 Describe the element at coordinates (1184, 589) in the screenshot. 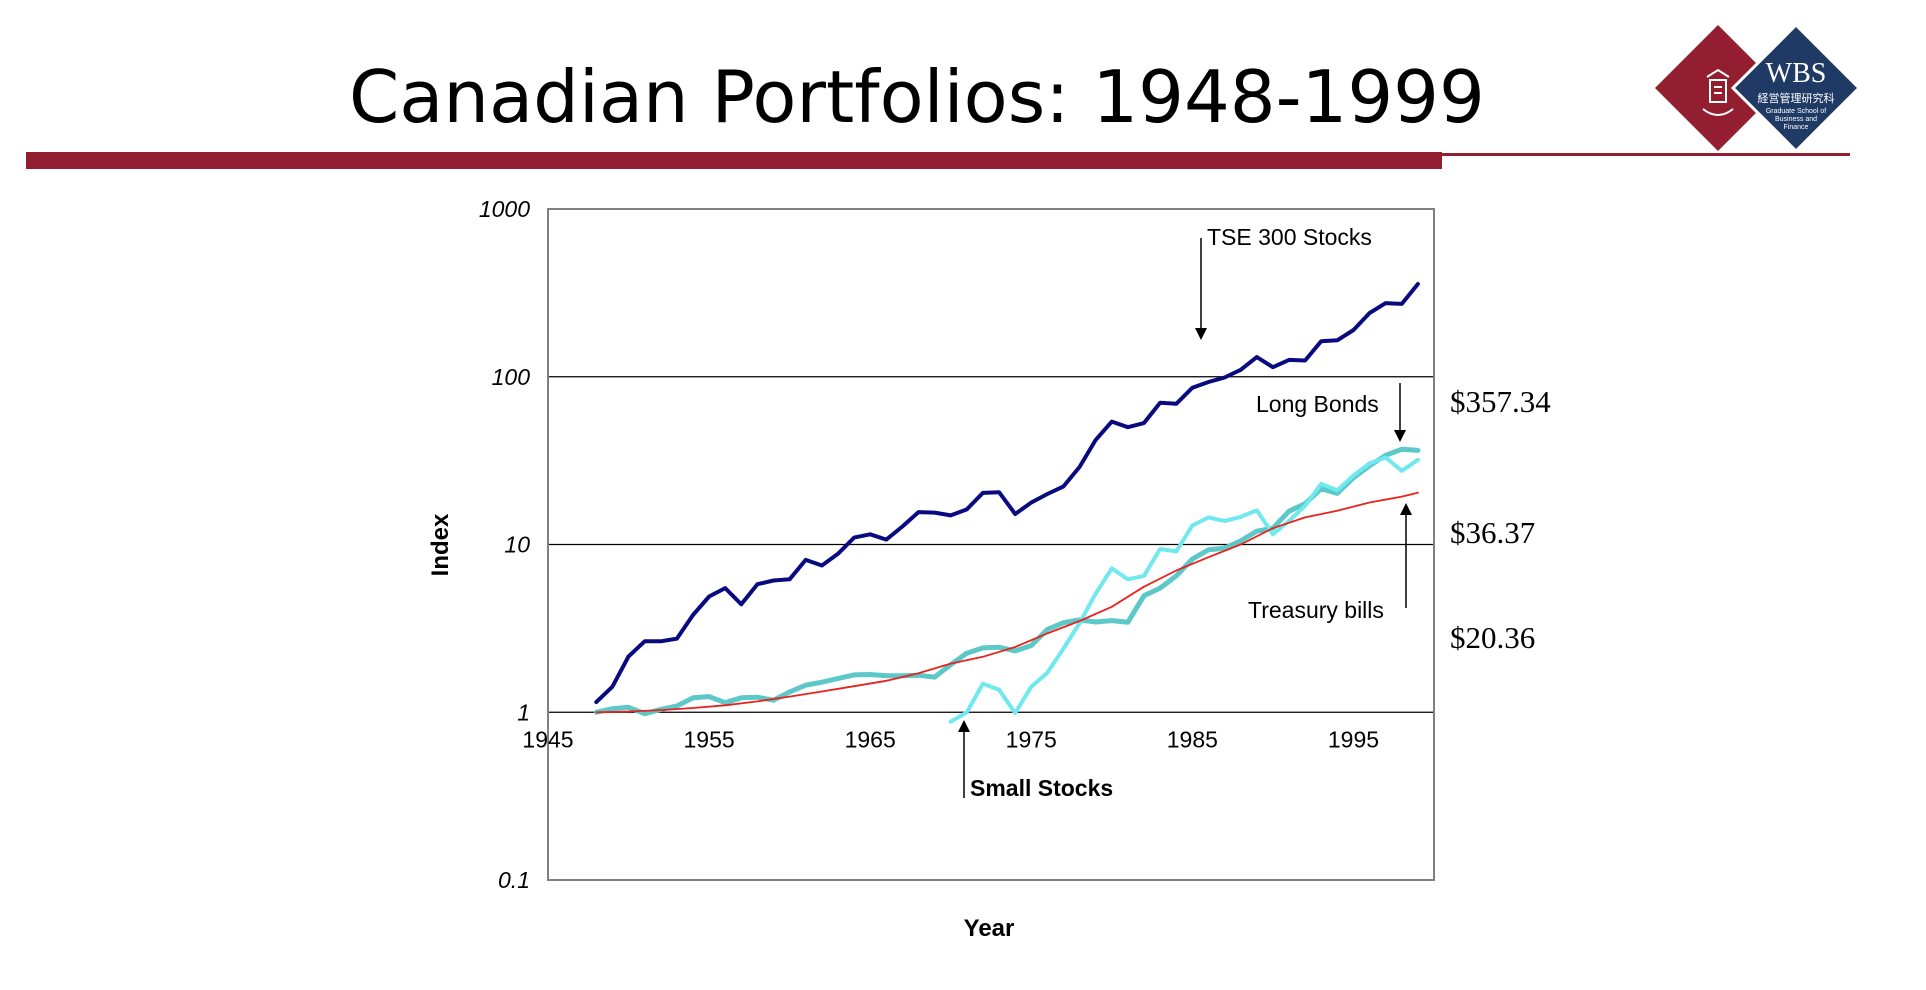

I see `series-line-small` at that location.